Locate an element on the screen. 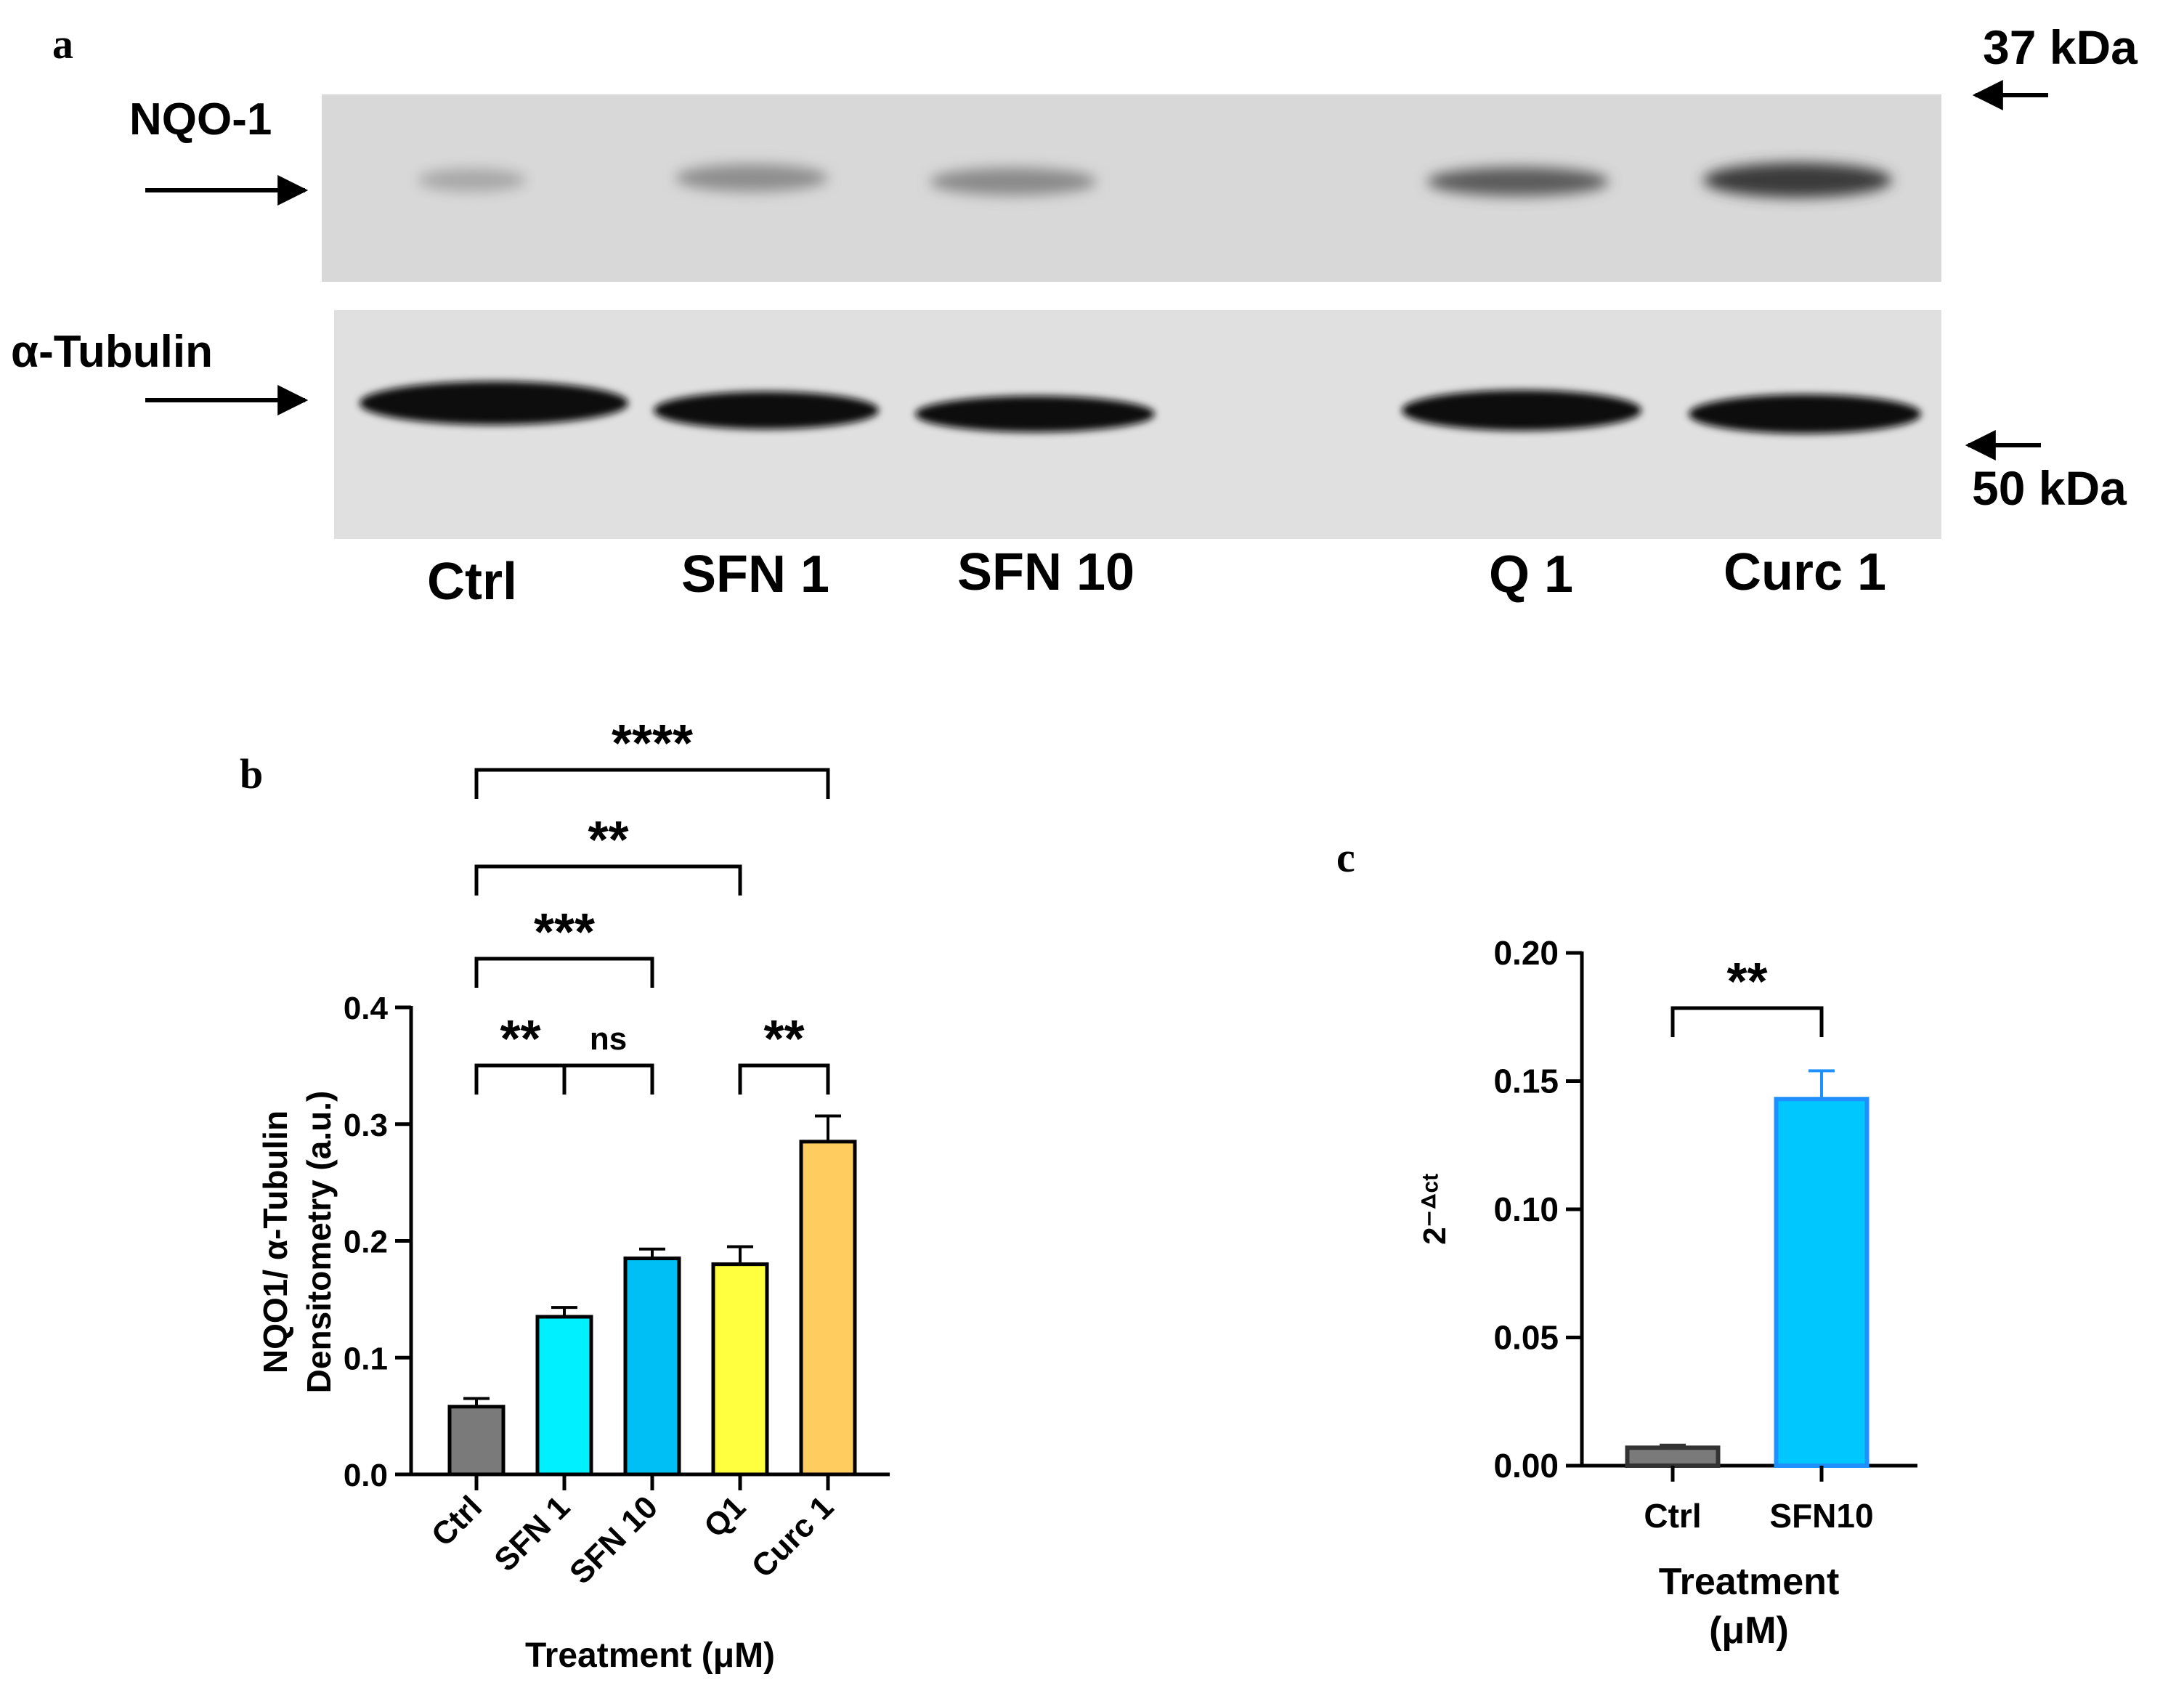  c-y-tick-label: 0.15 is located at coordinates (1526, 1081).